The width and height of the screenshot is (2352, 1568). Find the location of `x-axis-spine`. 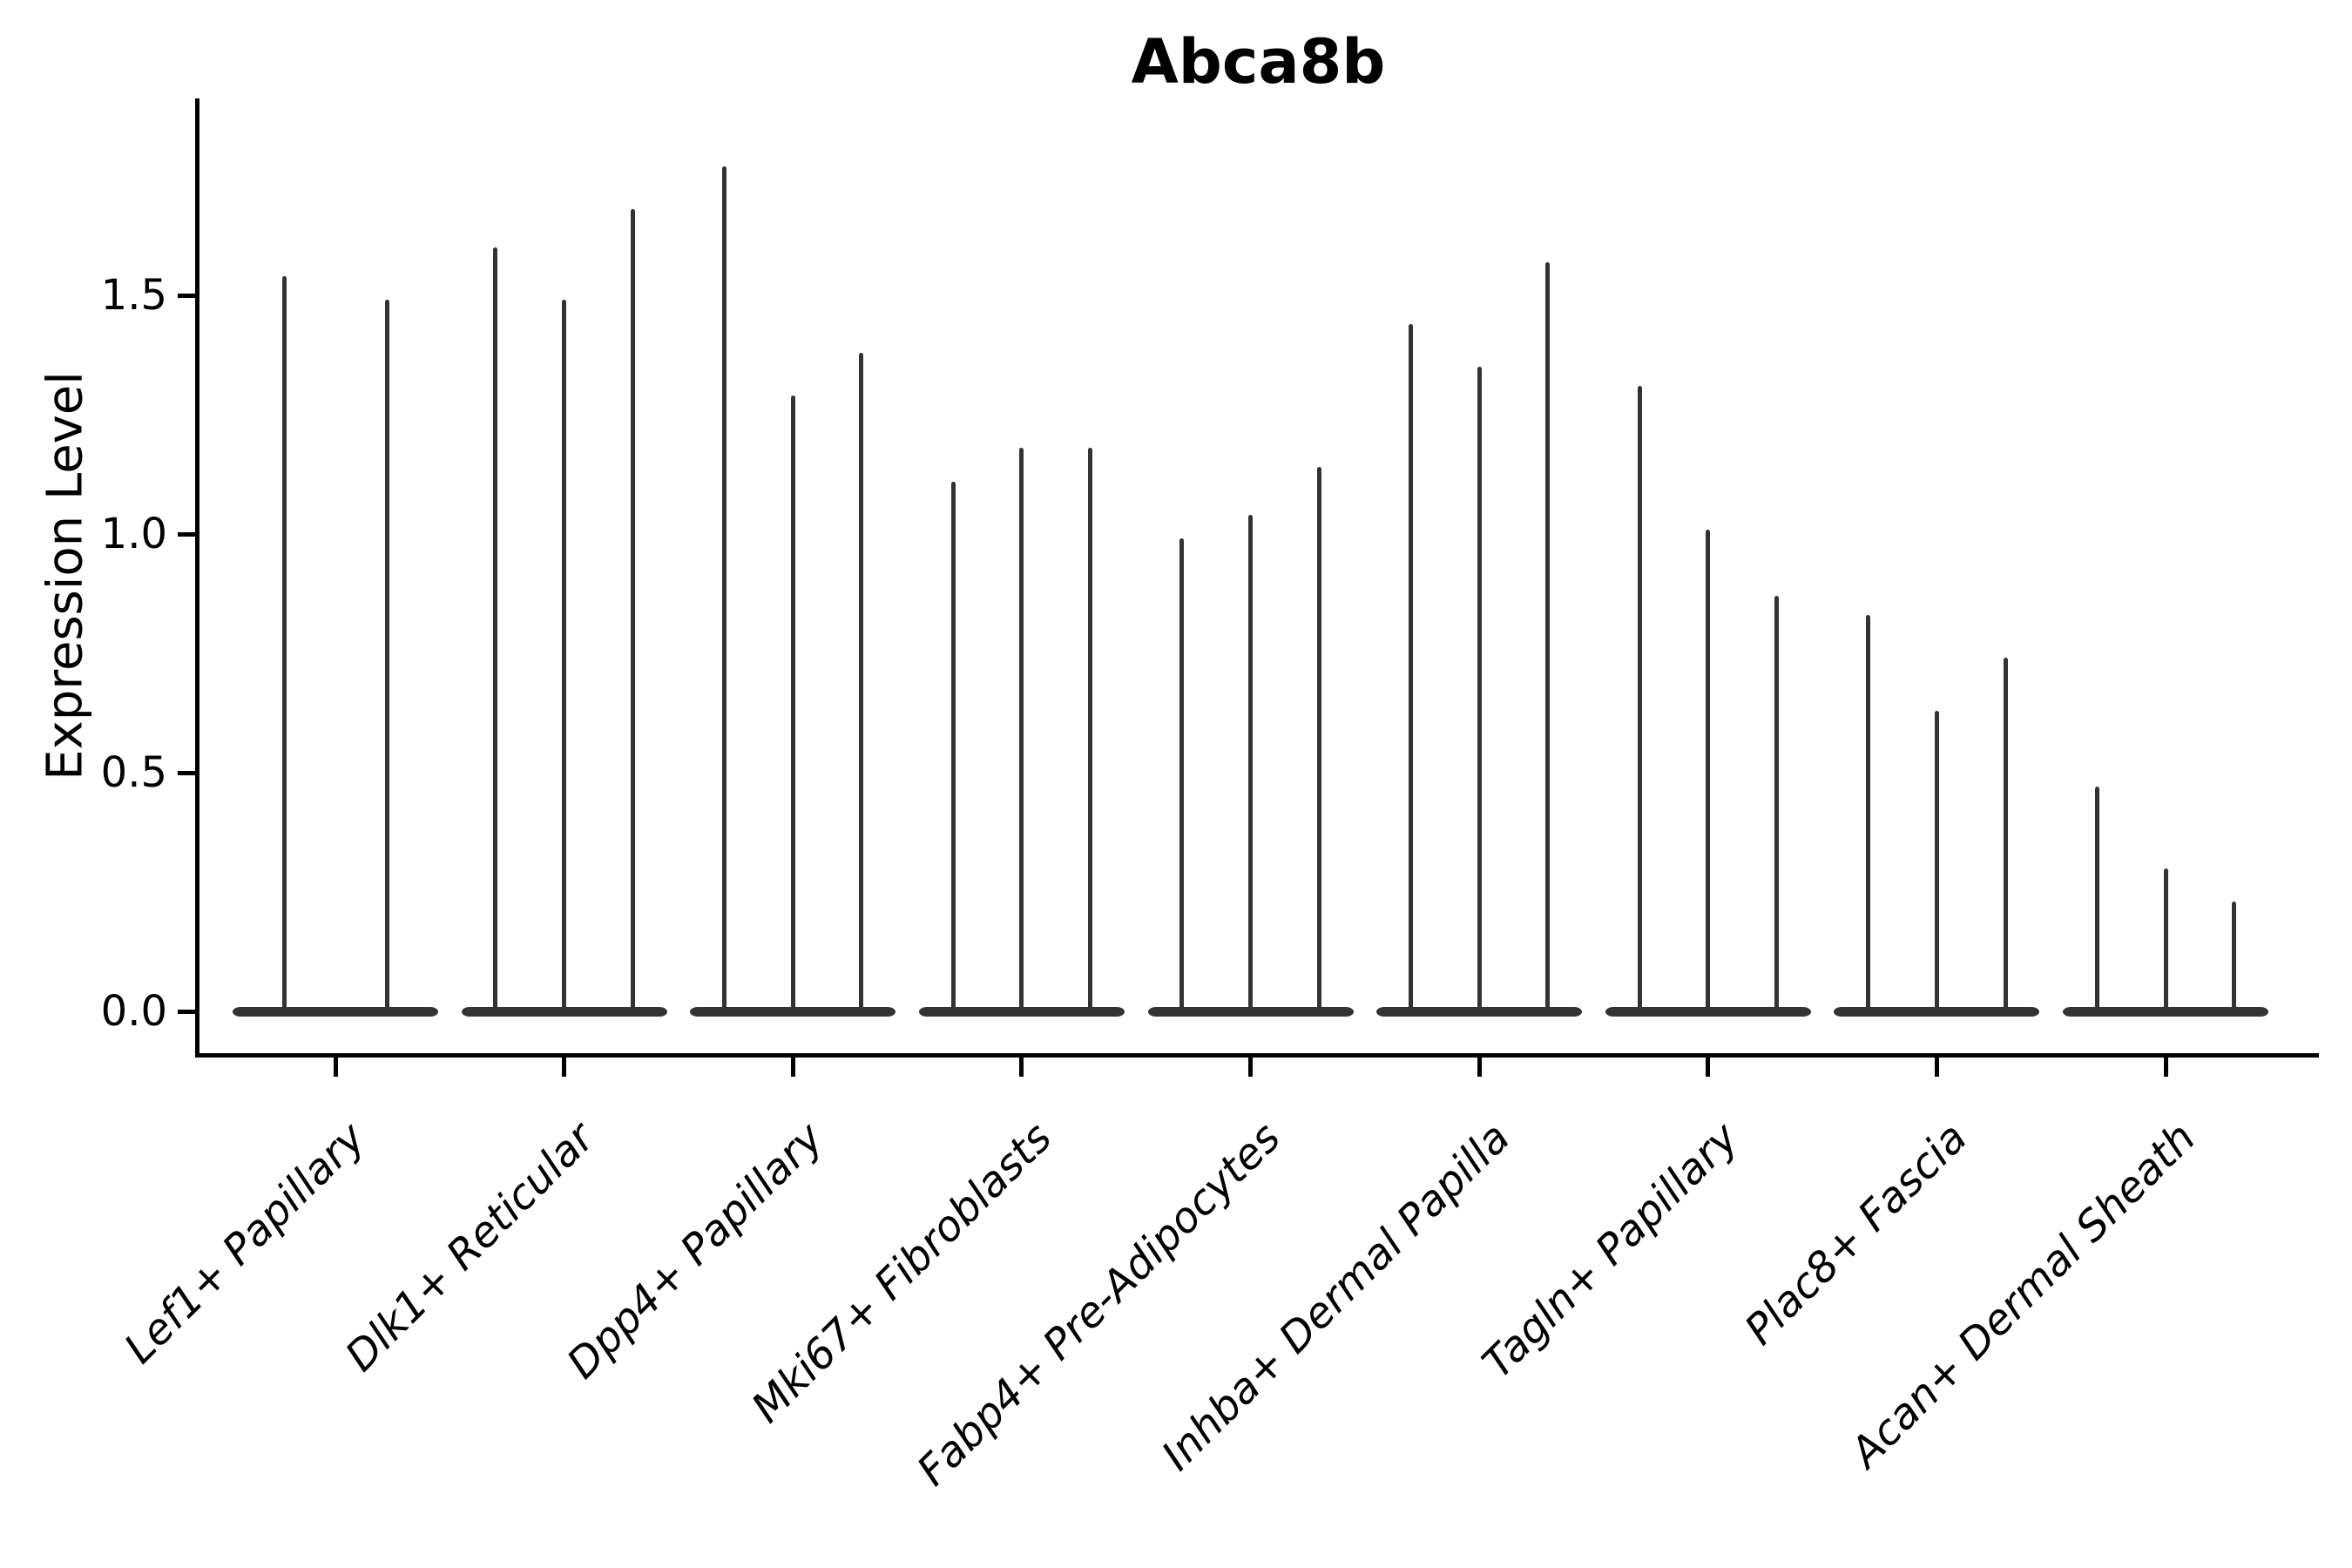

x-axis-spine is located at coordinates (1257, 1055).